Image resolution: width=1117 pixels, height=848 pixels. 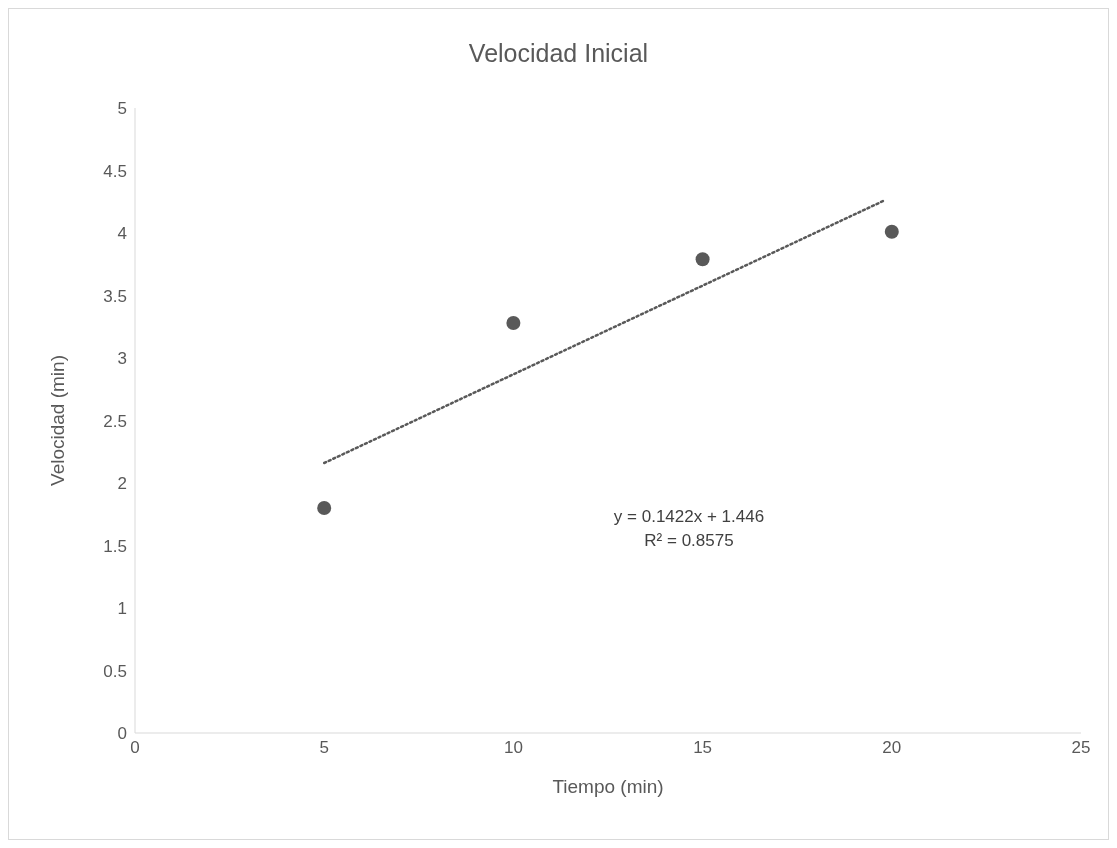 I want to click on x-axis-title: Tiempo (min), so click(x=608, y=786).